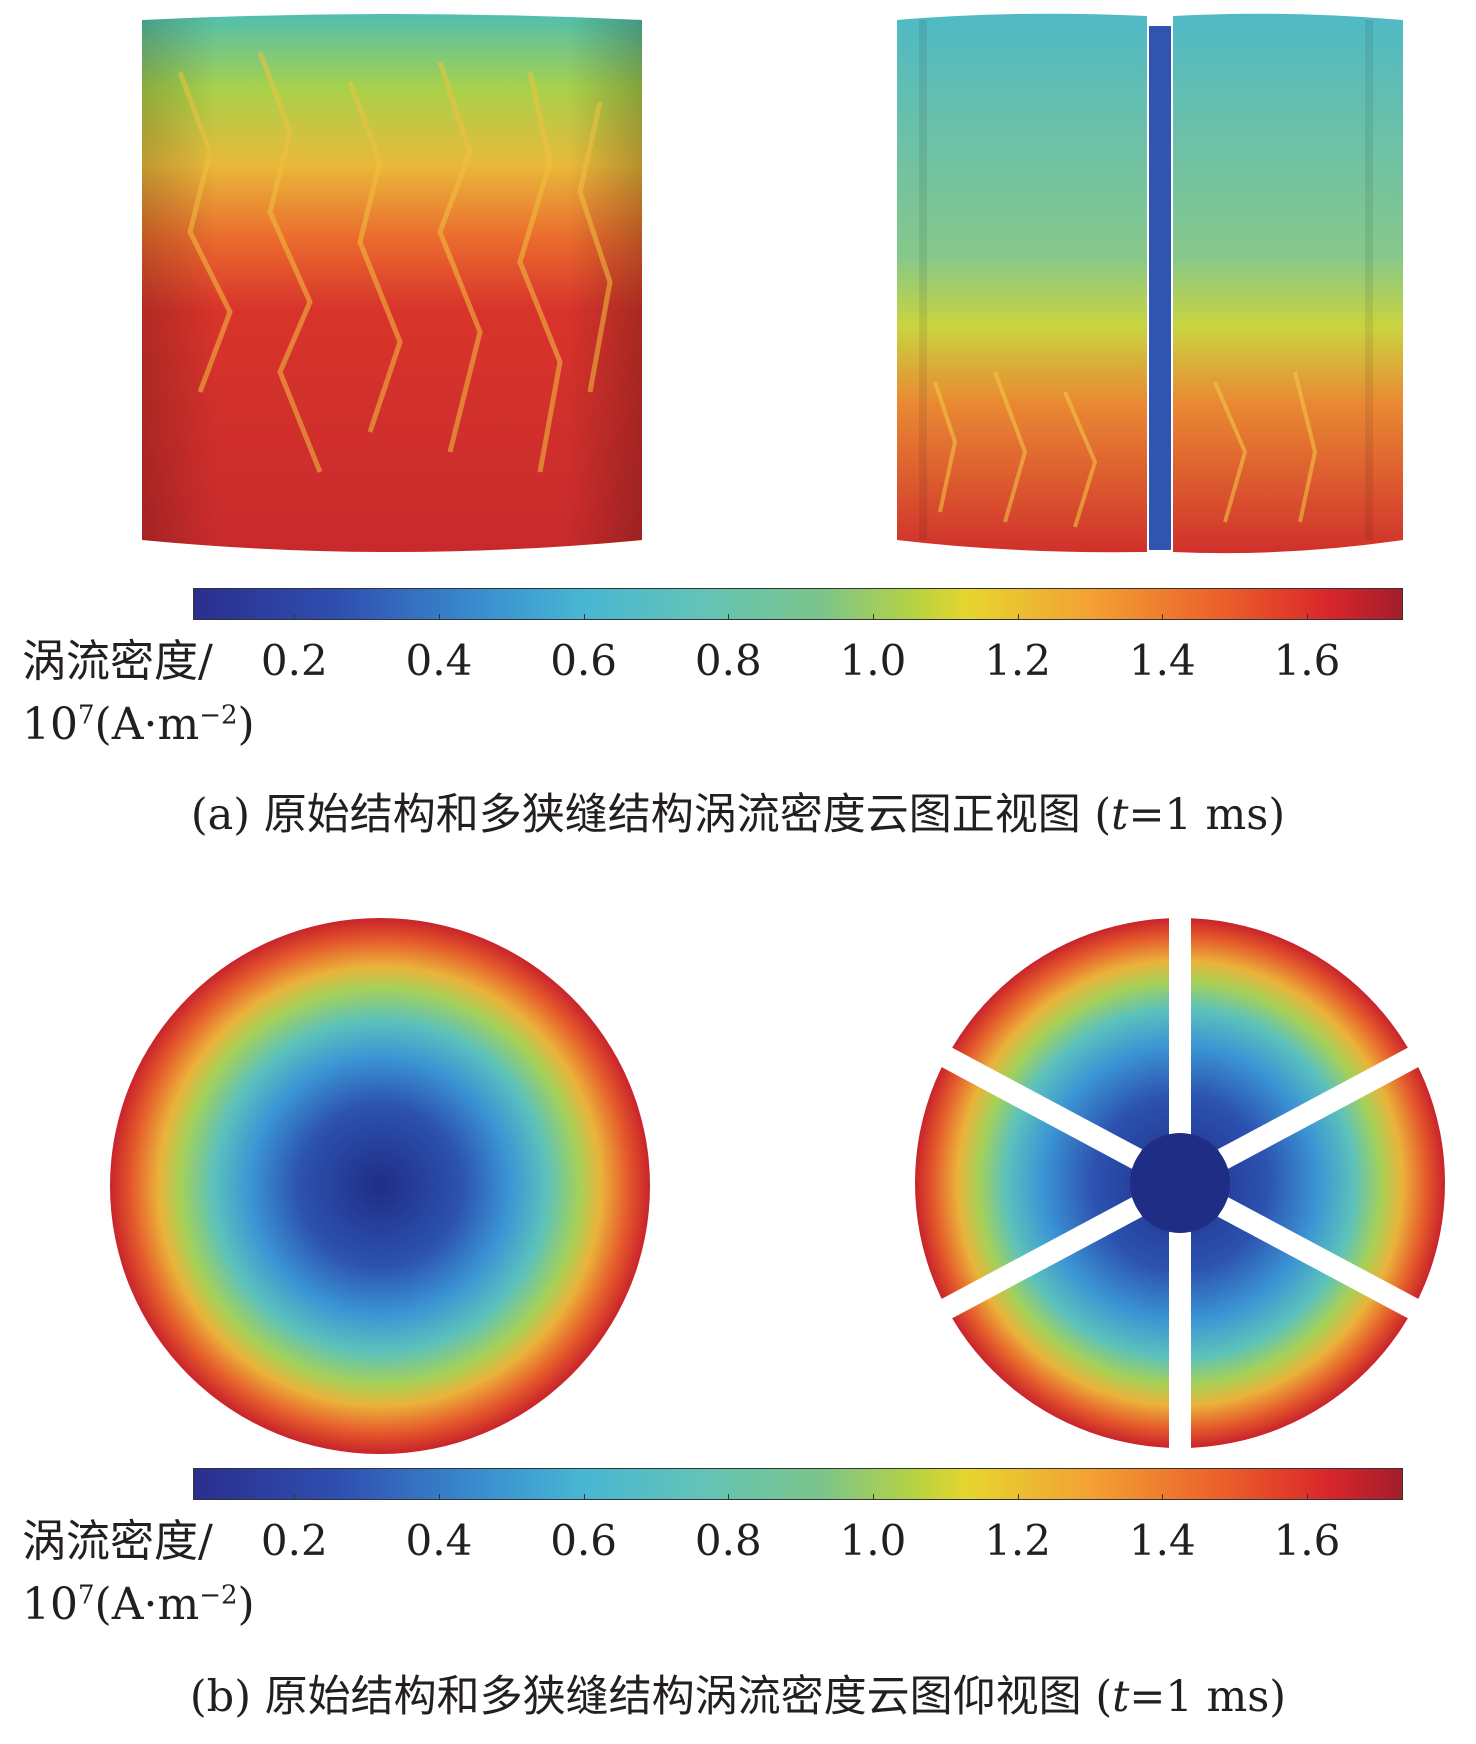 The image size is (1476, 1744). I want to click on caption-a: (a) 原始结构和多狭缝结构涡流密度云图正视图 (t=1 ms), so click(738, 815).